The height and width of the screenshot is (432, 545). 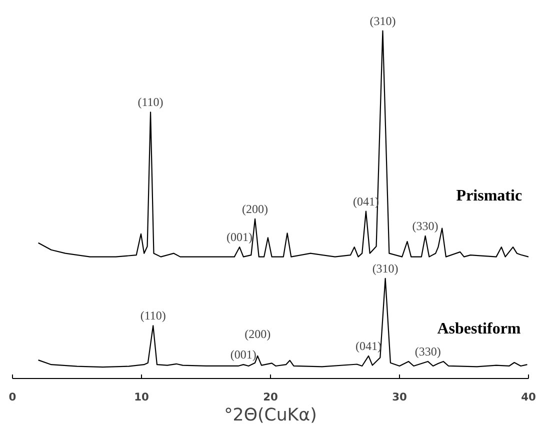 I want to click on x-tick-label: 0, so click(x=12, y=397).